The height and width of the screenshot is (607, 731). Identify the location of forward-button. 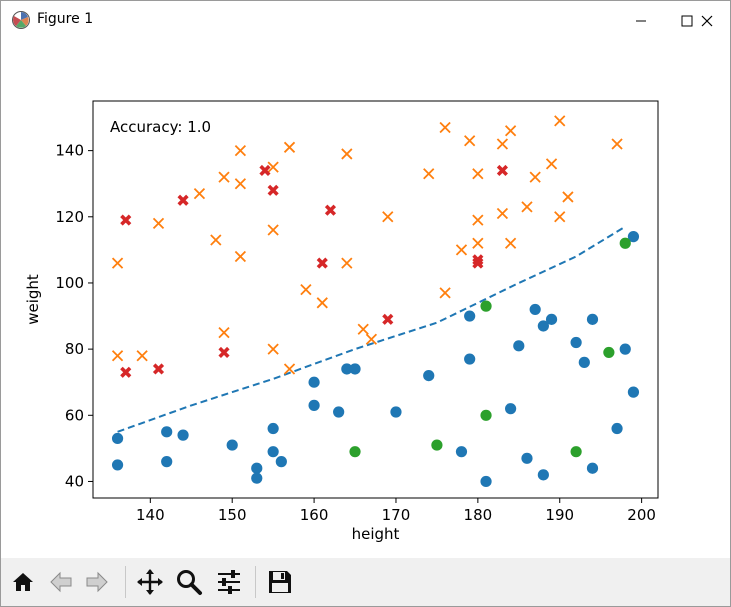
(97, 582).